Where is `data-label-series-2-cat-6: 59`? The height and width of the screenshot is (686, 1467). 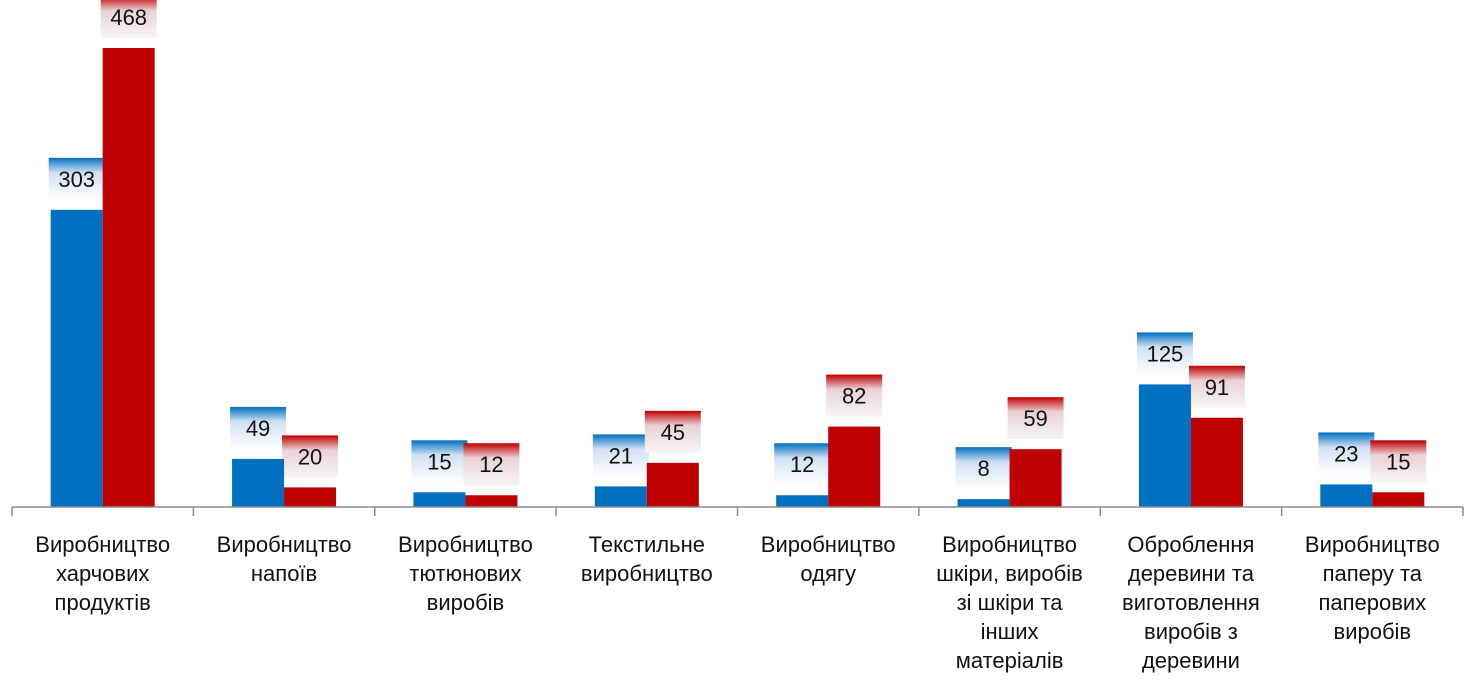
data-label-series-2-cat-6: 59 is located at coordinates (1035, 418).